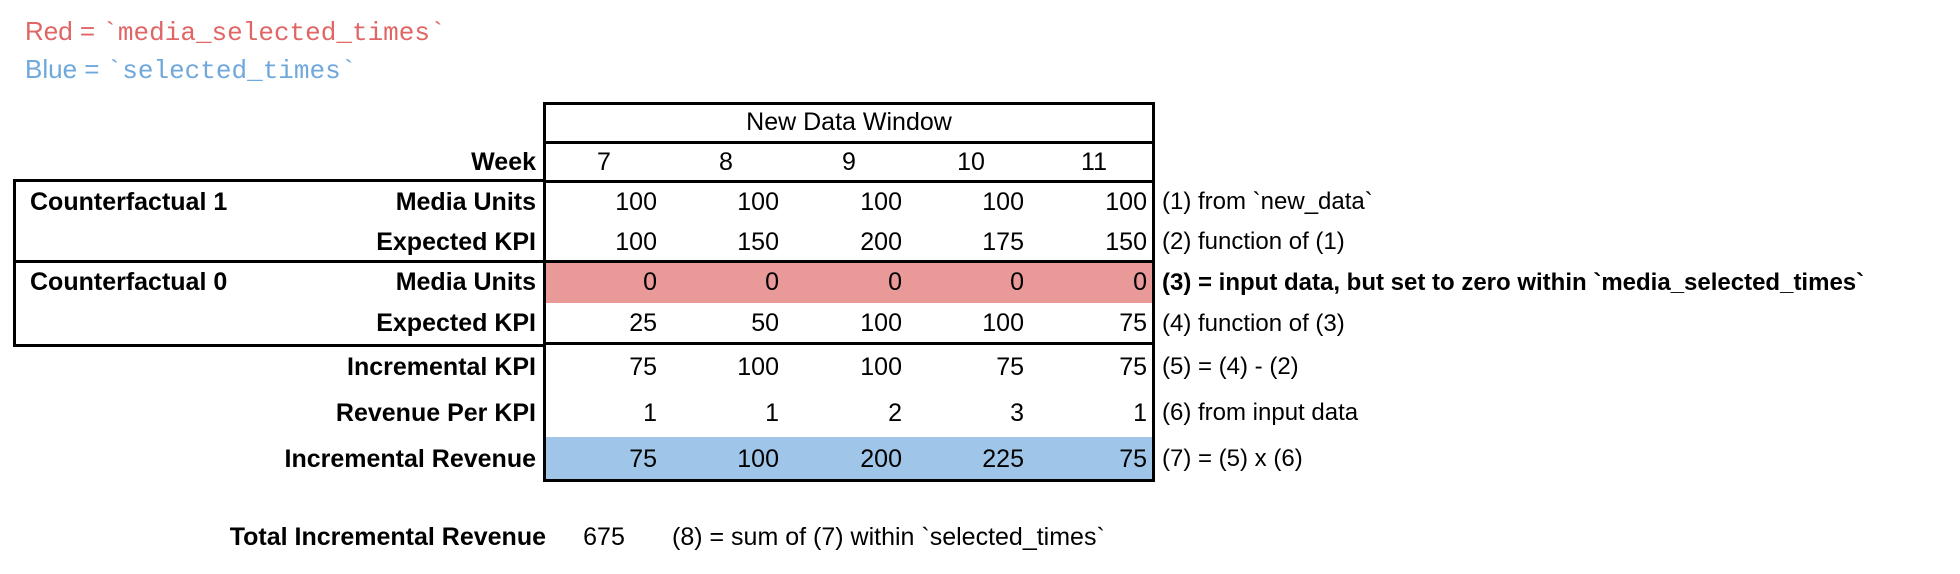  Describe the element at coordinates (410, 459) in the screenshot. I see `row-label-incremental-revenue: Incremental Revenue` at that location.